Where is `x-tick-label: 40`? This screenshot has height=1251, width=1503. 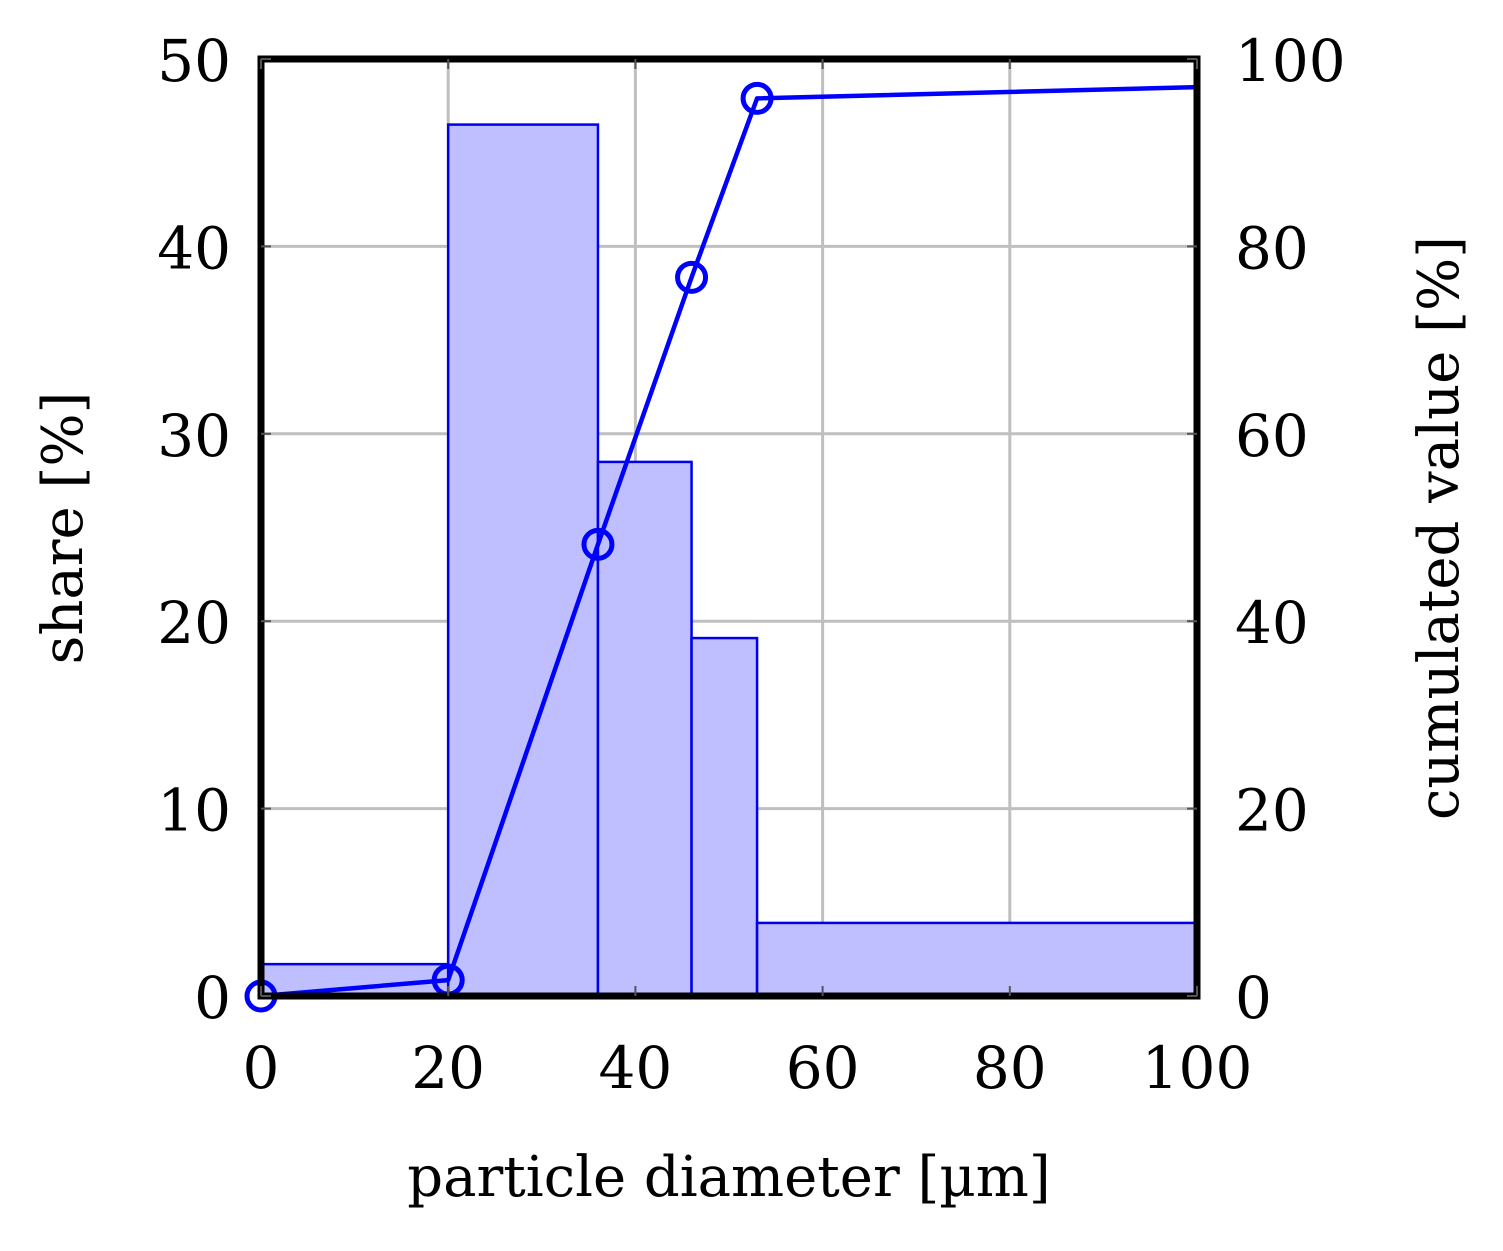 x-tick-label: 40 is located at coordinates (635, 1068).